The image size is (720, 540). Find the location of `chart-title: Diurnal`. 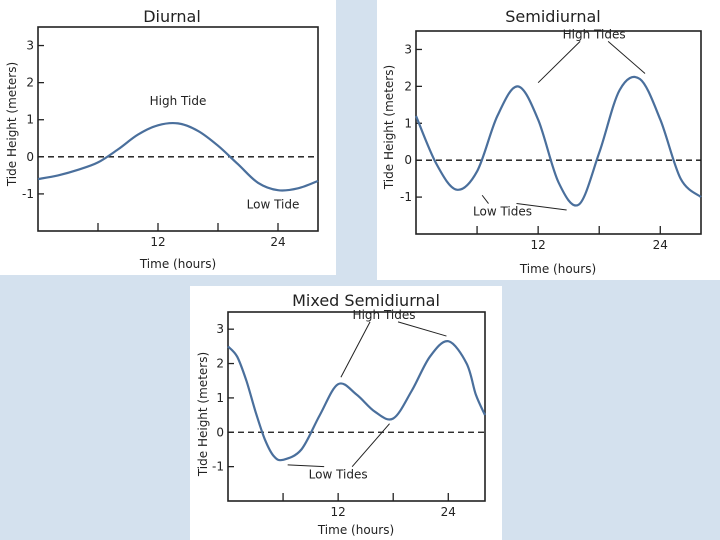

chart-title: Diurnal is located at coordinates (172, 16).